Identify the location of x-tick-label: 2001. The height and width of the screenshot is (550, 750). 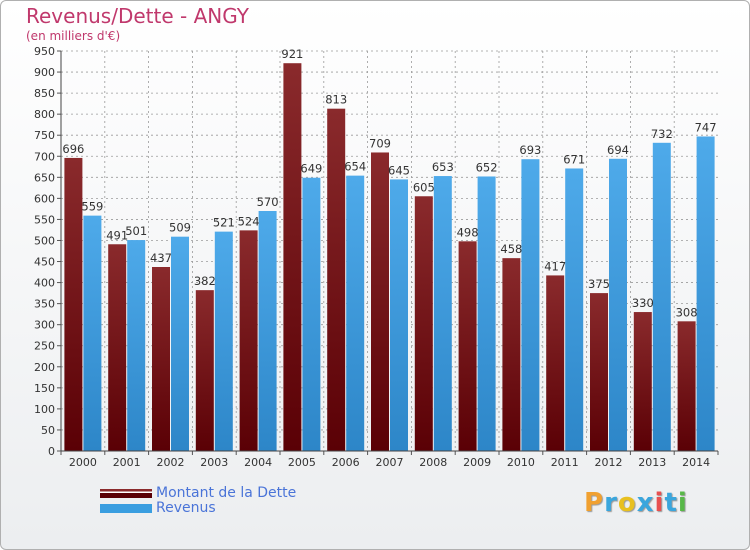
(127, 462).